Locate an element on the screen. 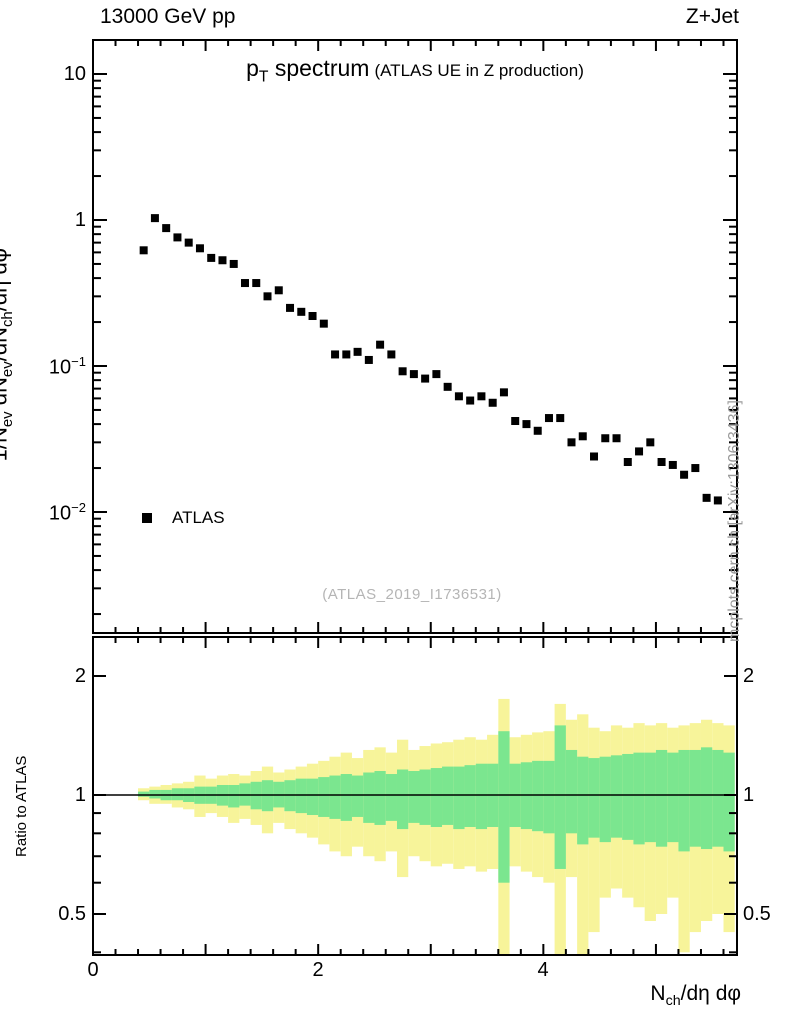 Image resolution: width=786 pixels, height=1024 pixels. beam-energy-label: 13000 GeV pp is located at coordinates (168, 16).